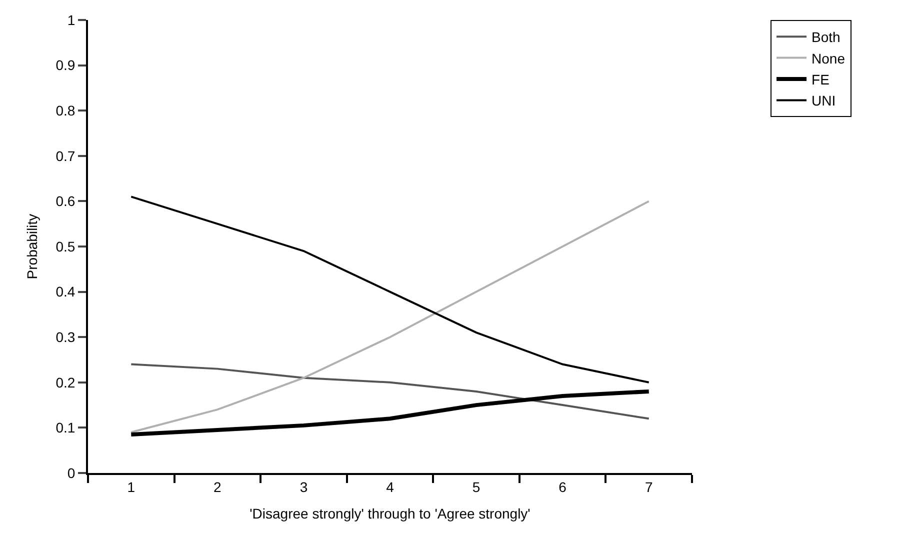 The height and width of the screenshot is (543, 912). I want to click on x-tick-label: 6, so click(562, 486).